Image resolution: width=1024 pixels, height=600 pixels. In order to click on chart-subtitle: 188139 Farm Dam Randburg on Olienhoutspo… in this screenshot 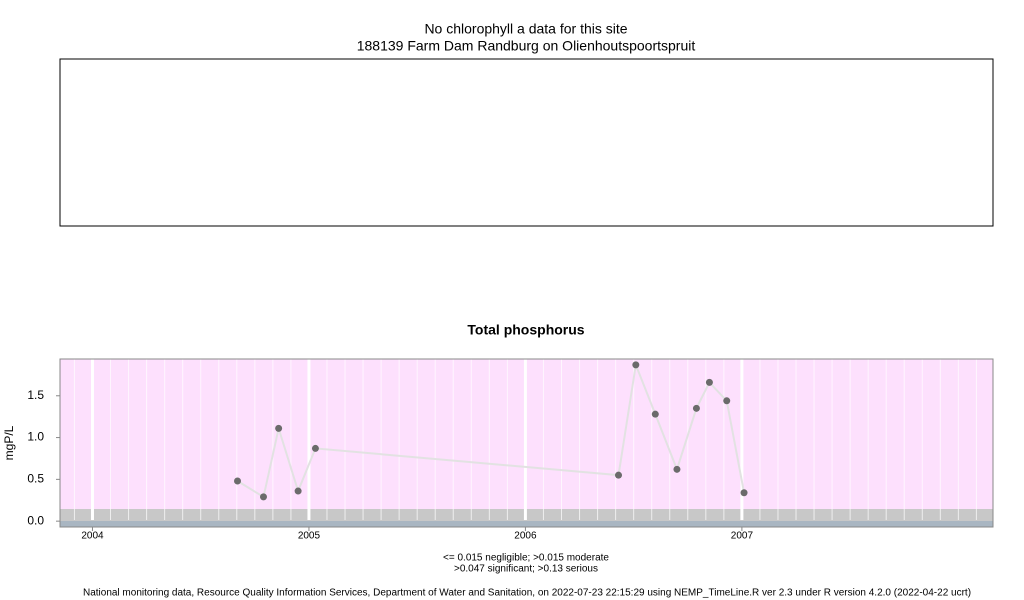, I will do `click(526, 46)`.